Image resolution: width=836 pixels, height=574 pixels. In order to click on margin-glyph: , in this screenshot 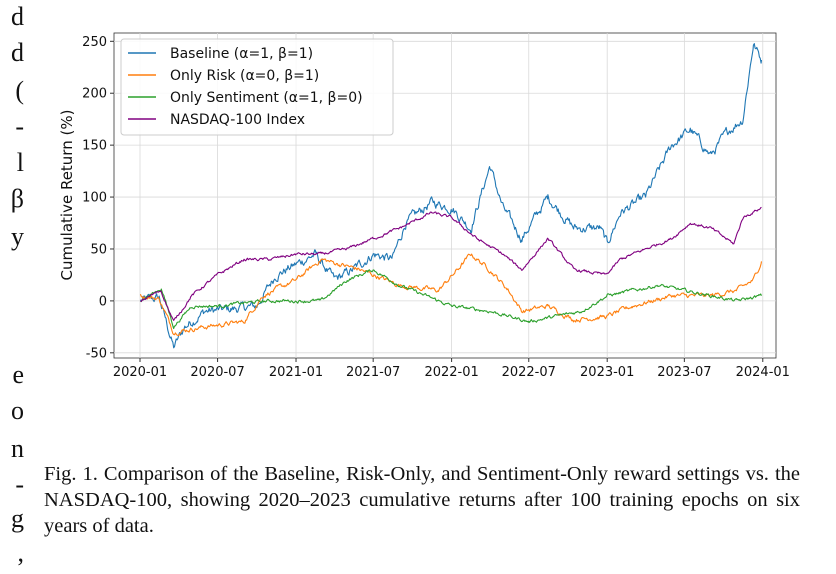, I will do `click(21, 552)`.